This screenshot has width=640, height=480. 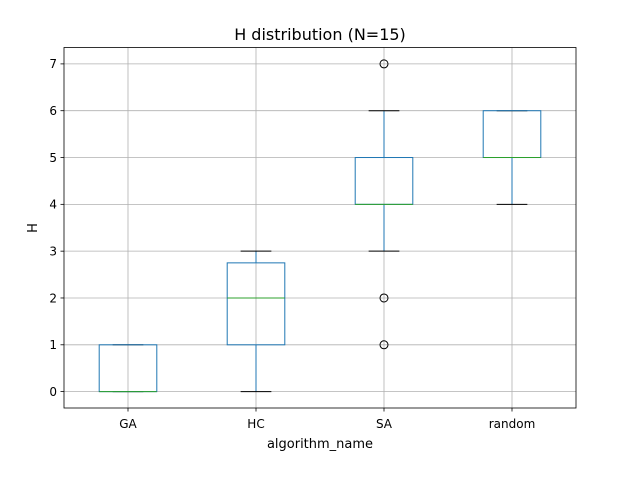 I want to click on x-tick-label: HC, so click(x=255, y=424).